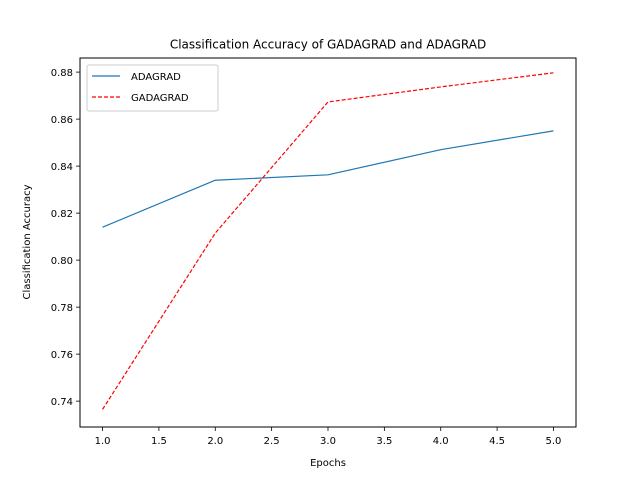 The height and width of the screenshot is (480, 640). Describe the element at coordinates (328, 463) in the screenshot. I see `x-axis-label: Epochs` at that location.